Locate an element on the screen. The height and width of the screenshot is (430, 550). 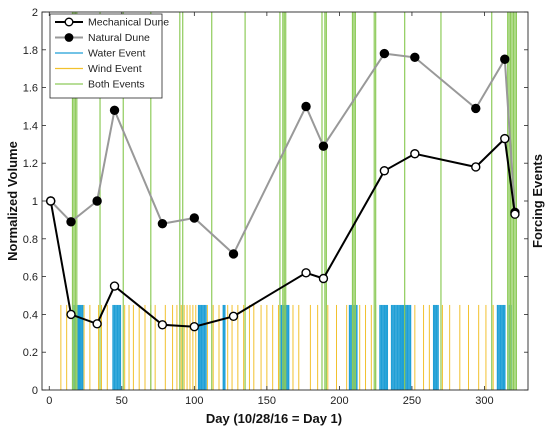
y-tick-label: 1.2 is located at coordinates (30, 164).